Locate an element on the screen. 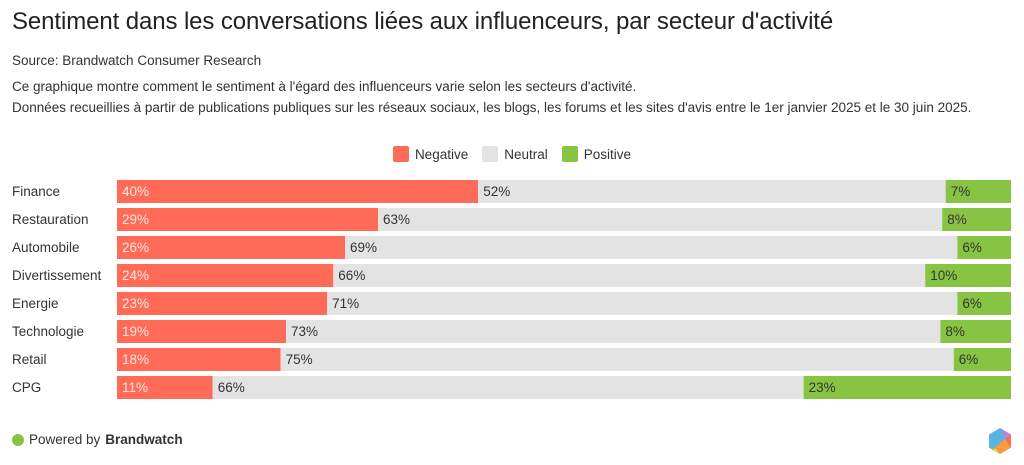 This screenshot has height=465, width=1024. data-label-neutral: 69% is located at coordinates (363, 247).